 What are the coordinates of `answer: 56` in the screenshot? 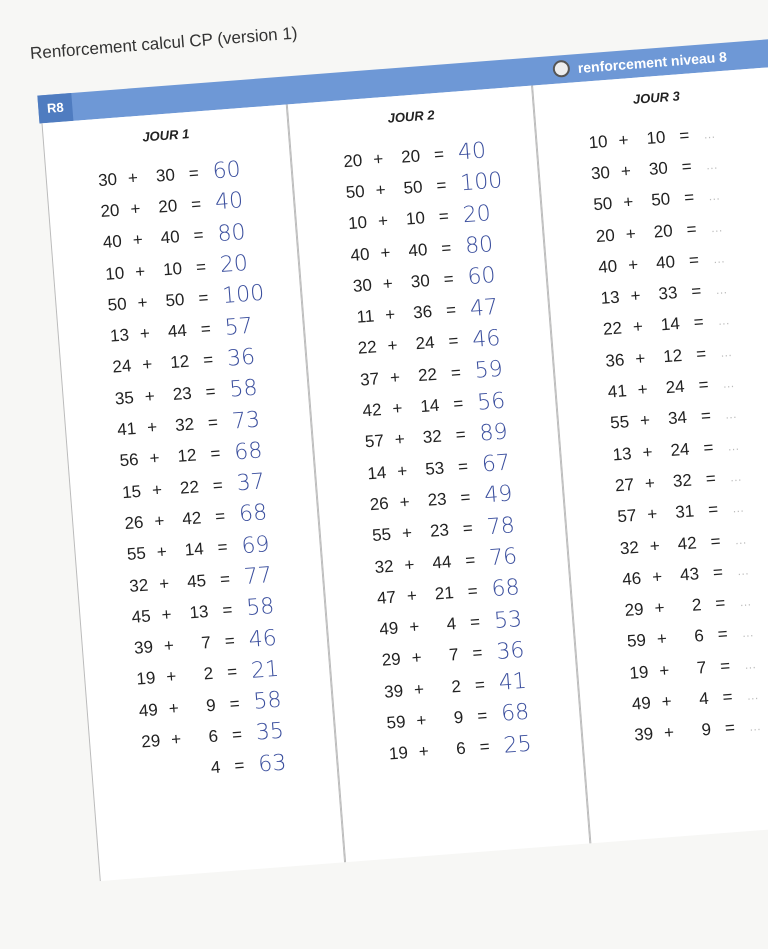 It's located at (491, 402).